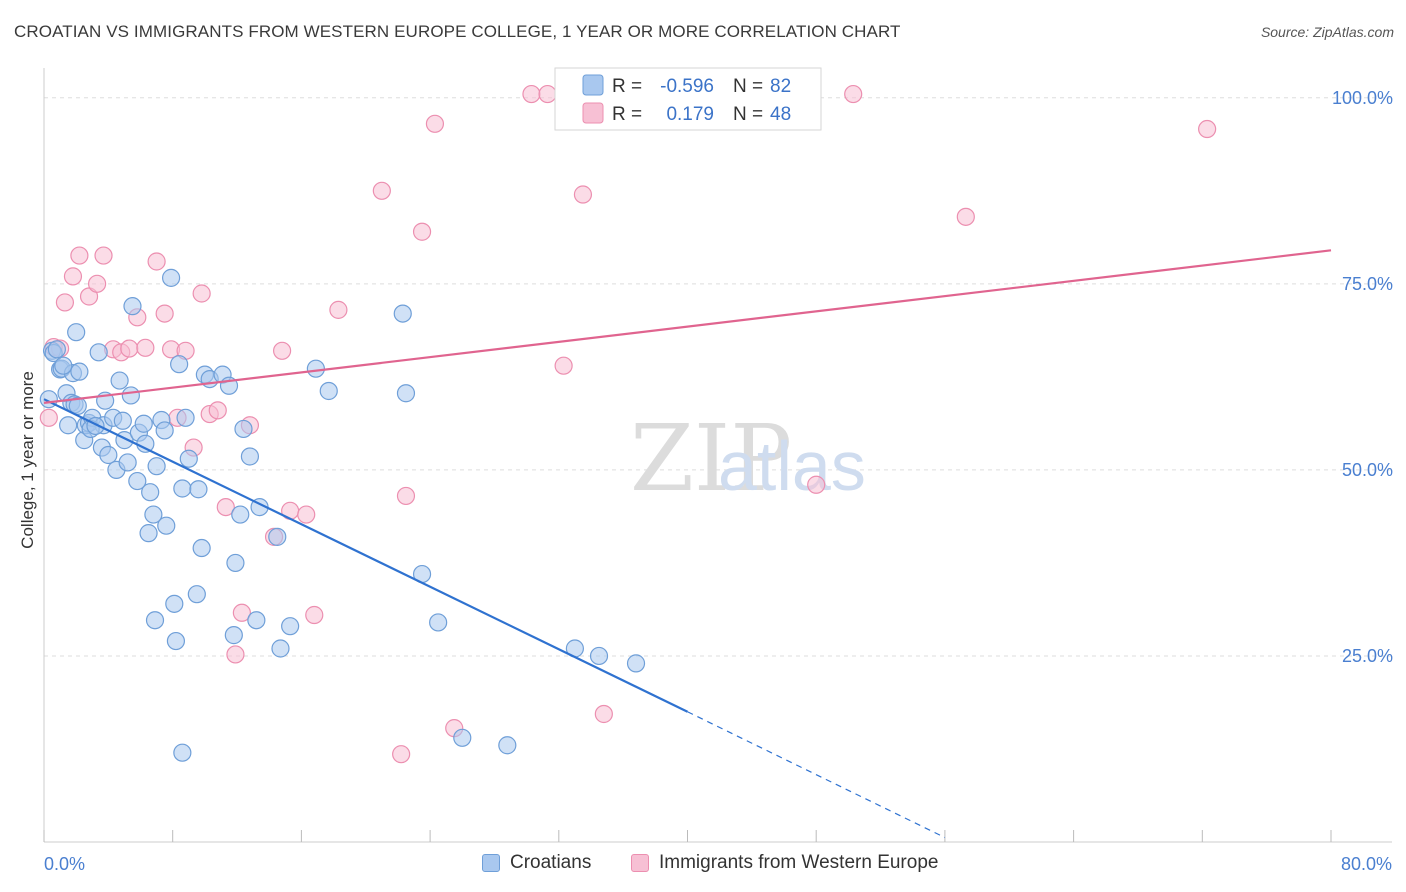 The height and width of the screenshot is (892, 1406). I want to click on y-tick-label: 50.0%, so click(1367, 470).